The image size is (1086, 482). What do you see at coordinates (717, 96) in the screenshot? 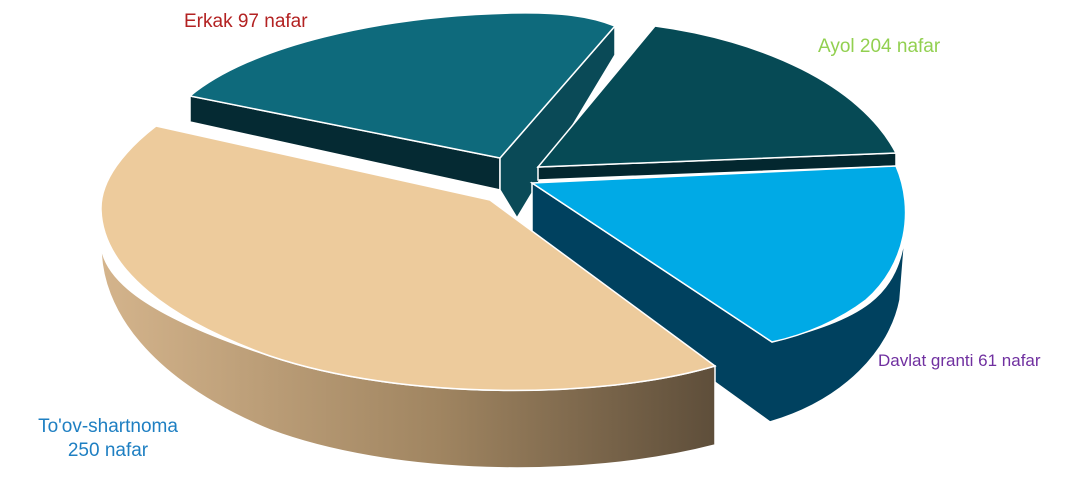
I see `pie-slice-ayol-top` at bounding box center [717, 96].